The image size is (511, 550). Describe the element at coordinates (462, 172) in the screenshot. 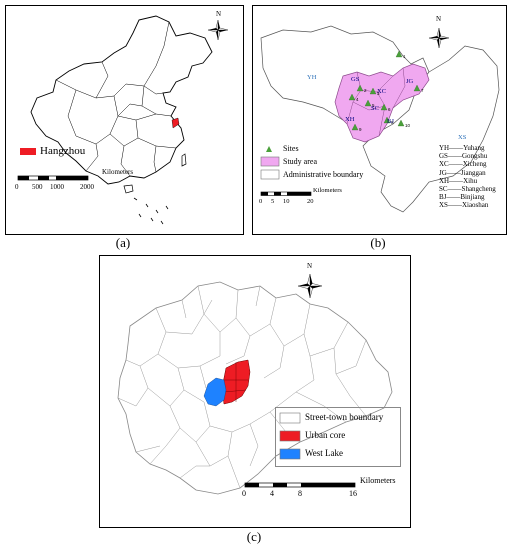

I see `abbr-jg: JG——Jianggan` at that location.